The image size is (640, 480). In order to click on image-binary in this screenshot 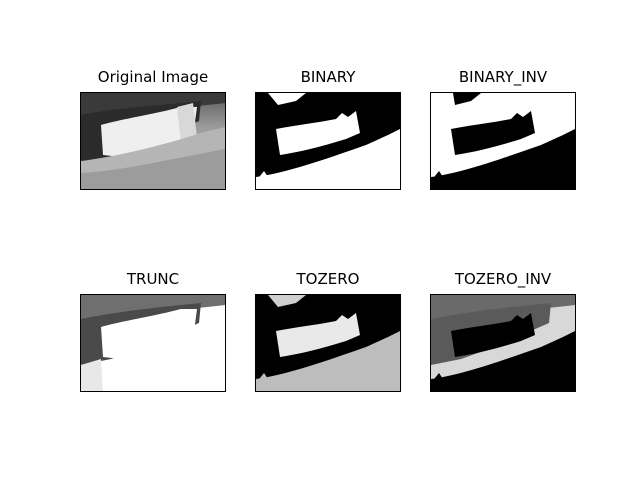, I will do `click(328, 141)`.